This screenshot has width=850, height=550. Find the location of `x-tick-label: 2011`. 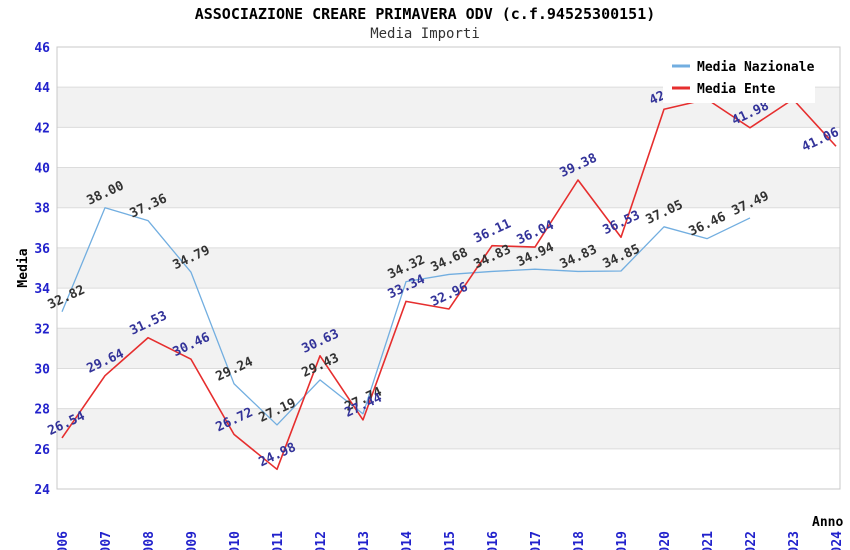

x-tick-label: 2011 is located at coordinates (278, 540).